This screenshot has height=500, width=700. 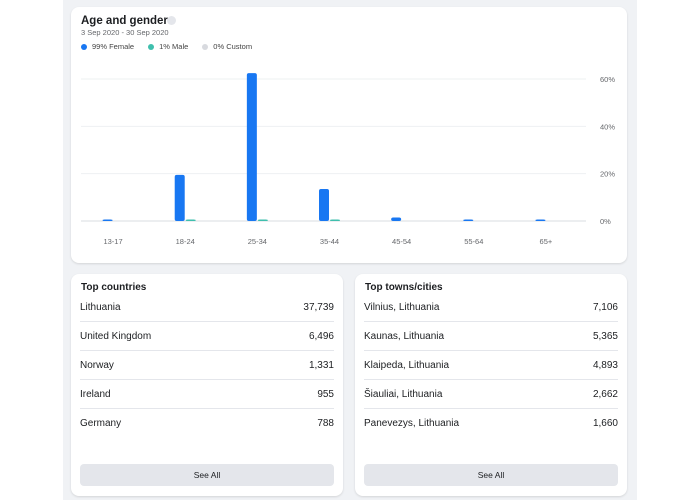 I want to click on x-tick-label: 65+, so click(x=546, y=241).